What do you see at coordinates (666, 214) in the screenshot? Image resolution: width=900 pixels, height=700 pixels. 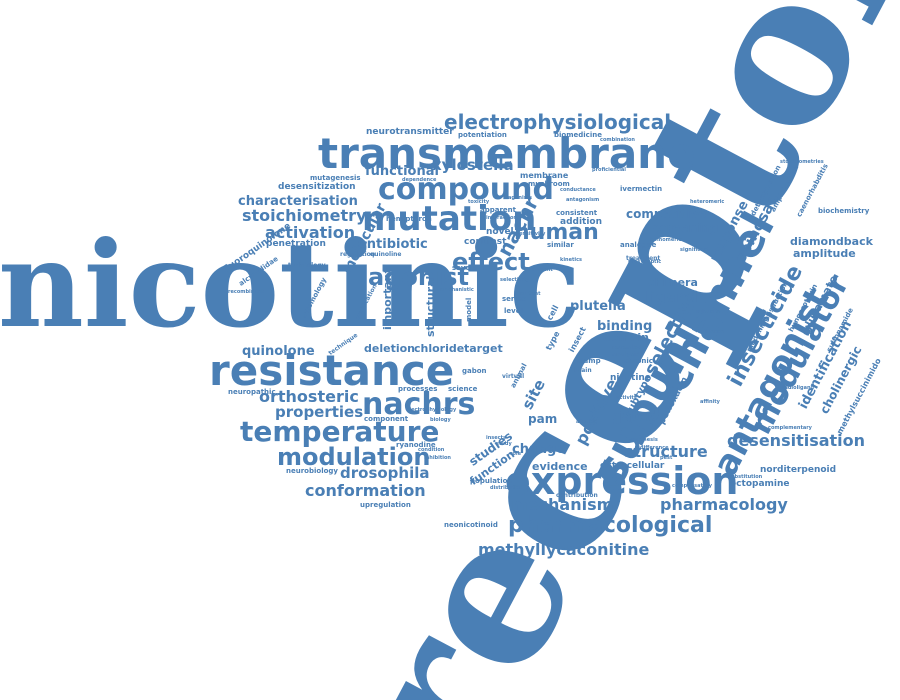 I see `word-competitive: competitive` at bounding box center [666, 214].